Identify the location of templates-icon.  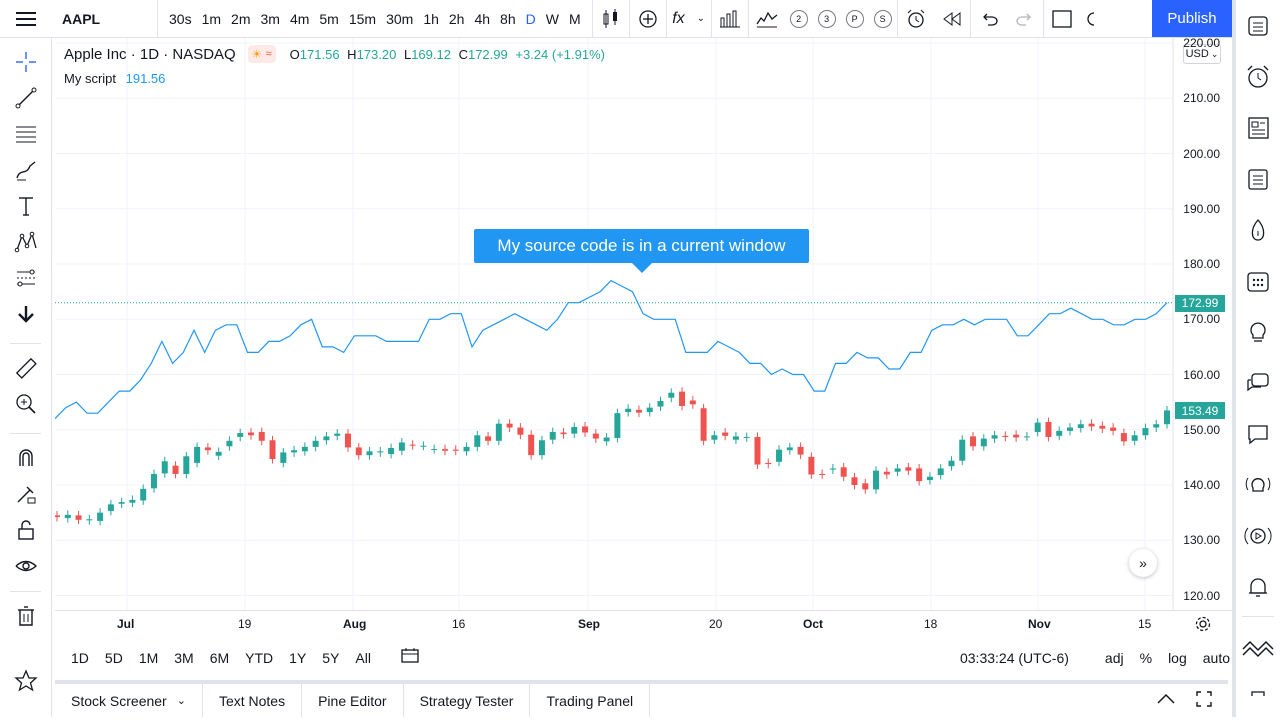
(730, 19).